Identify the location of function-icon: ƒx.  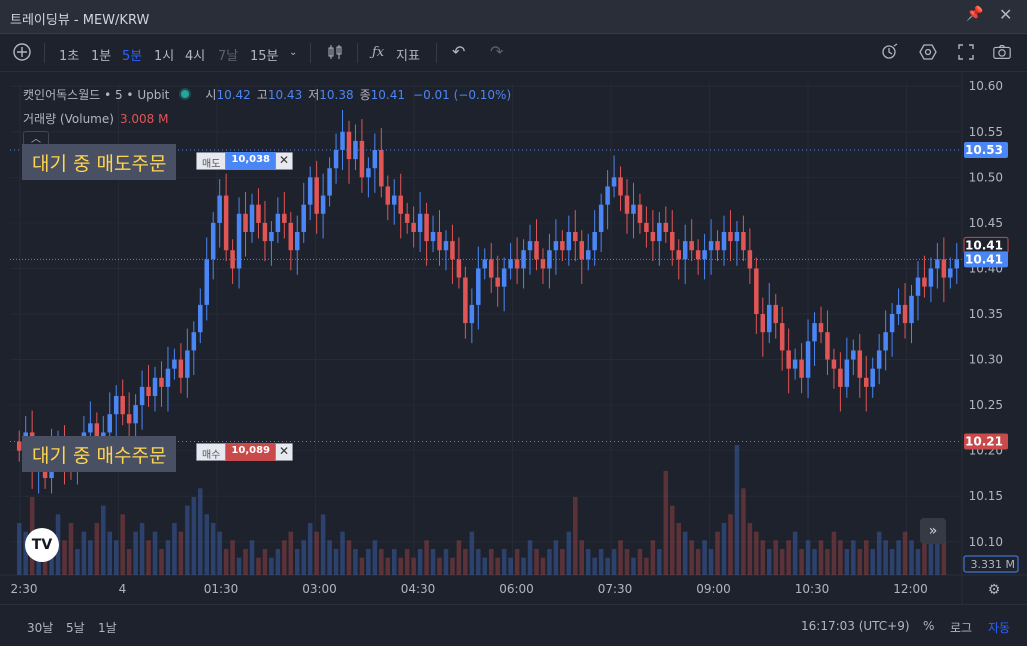
(378, 52).